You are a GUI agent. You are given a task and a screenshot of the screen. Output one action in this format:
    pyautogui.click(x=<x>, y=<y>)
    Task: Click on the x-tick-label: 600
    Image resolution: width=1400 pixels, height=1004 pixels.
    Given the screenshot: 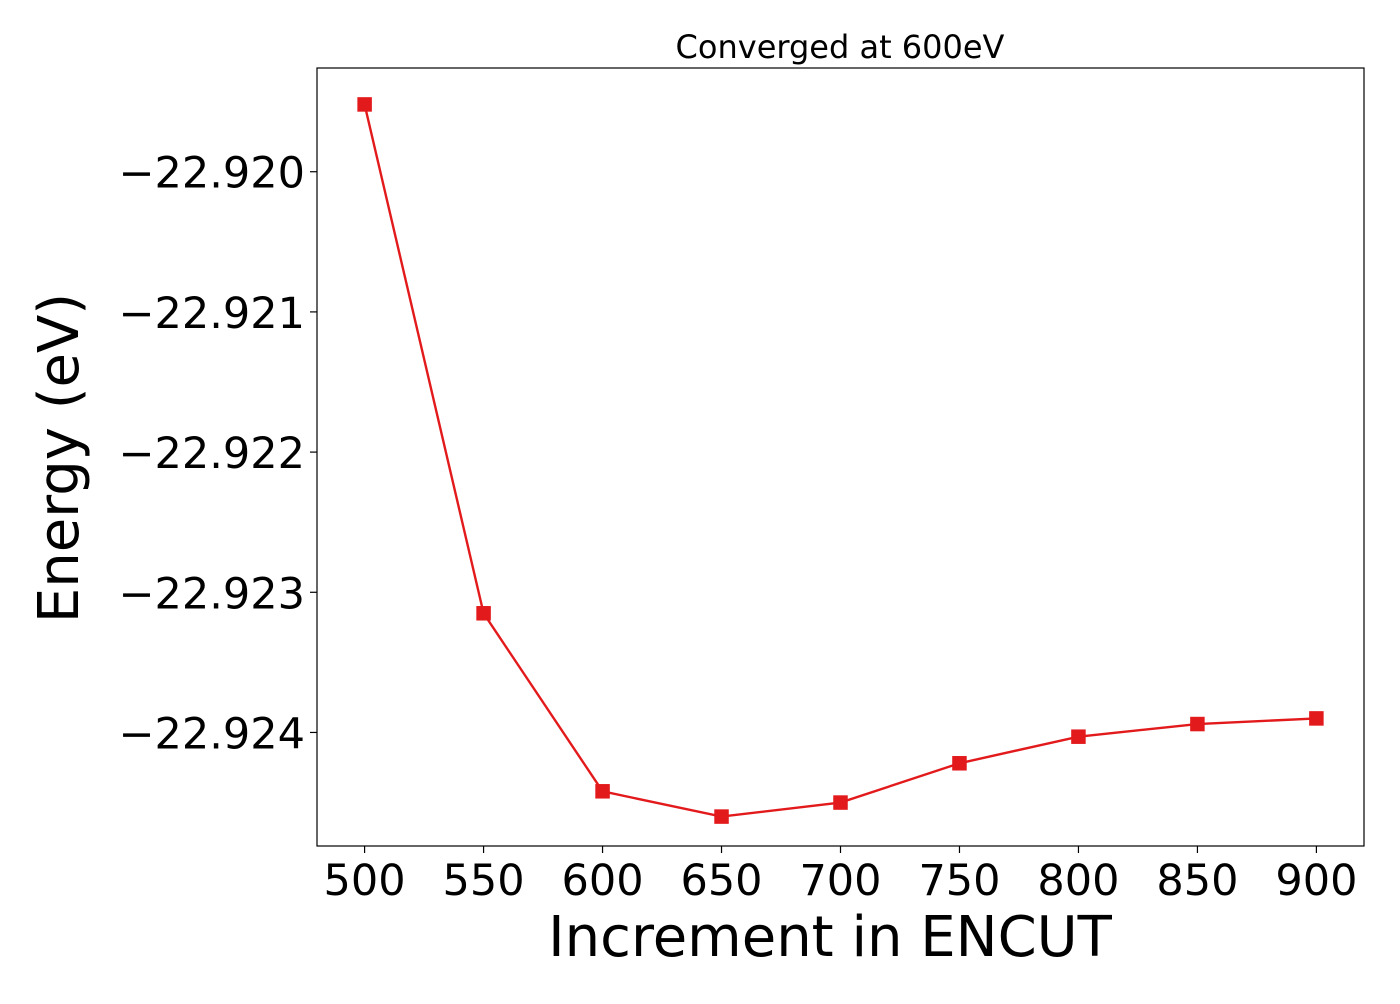 What is the action you would take?
    pyautogui.click(x=603, y=881)
    